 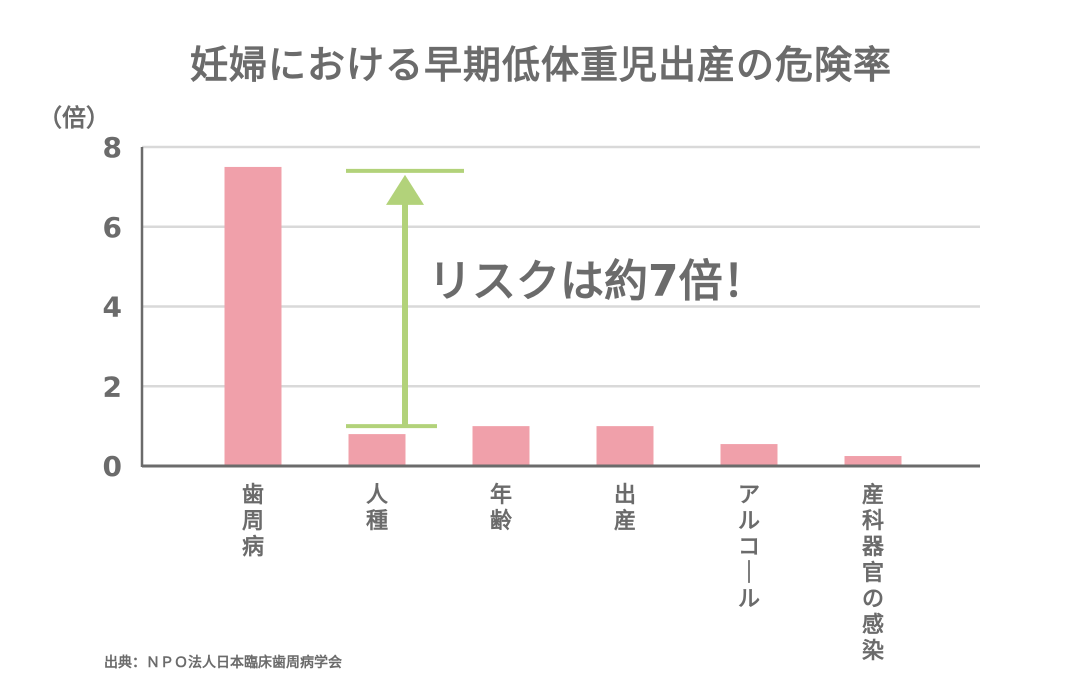 I want to click on y-tick-label: 6, so click(x=112, y=227).